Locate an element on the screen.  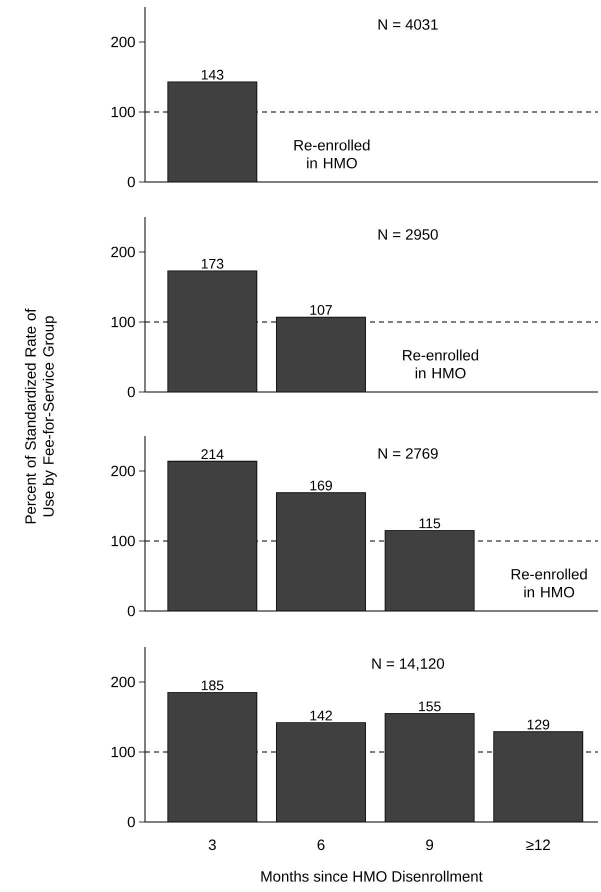
data-label: 173 is located at coordinates (213, 263).